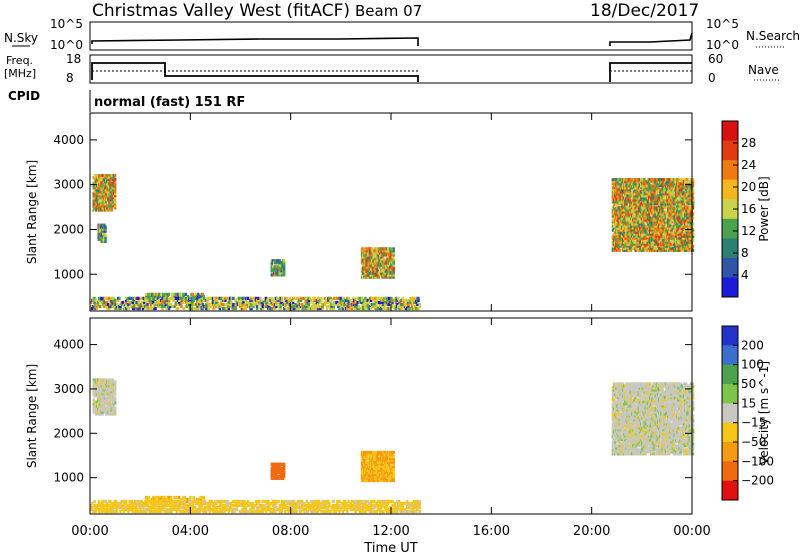 The image size is (800, 554). Describe the element at coordinates (32, 212) in the screenshot. I see `y-axis-title: Slant Range [km]` at that location.